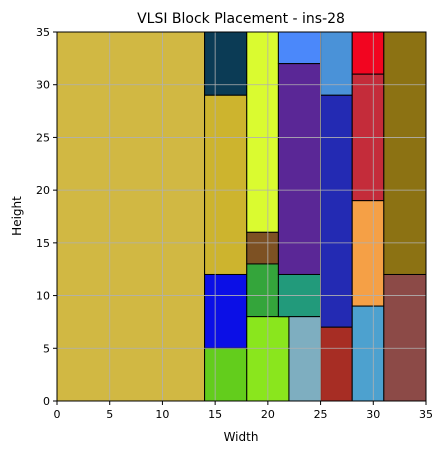 This screenshot has width=445, height=455. I want to click on y-tick-label: 0, so click(46, 401).